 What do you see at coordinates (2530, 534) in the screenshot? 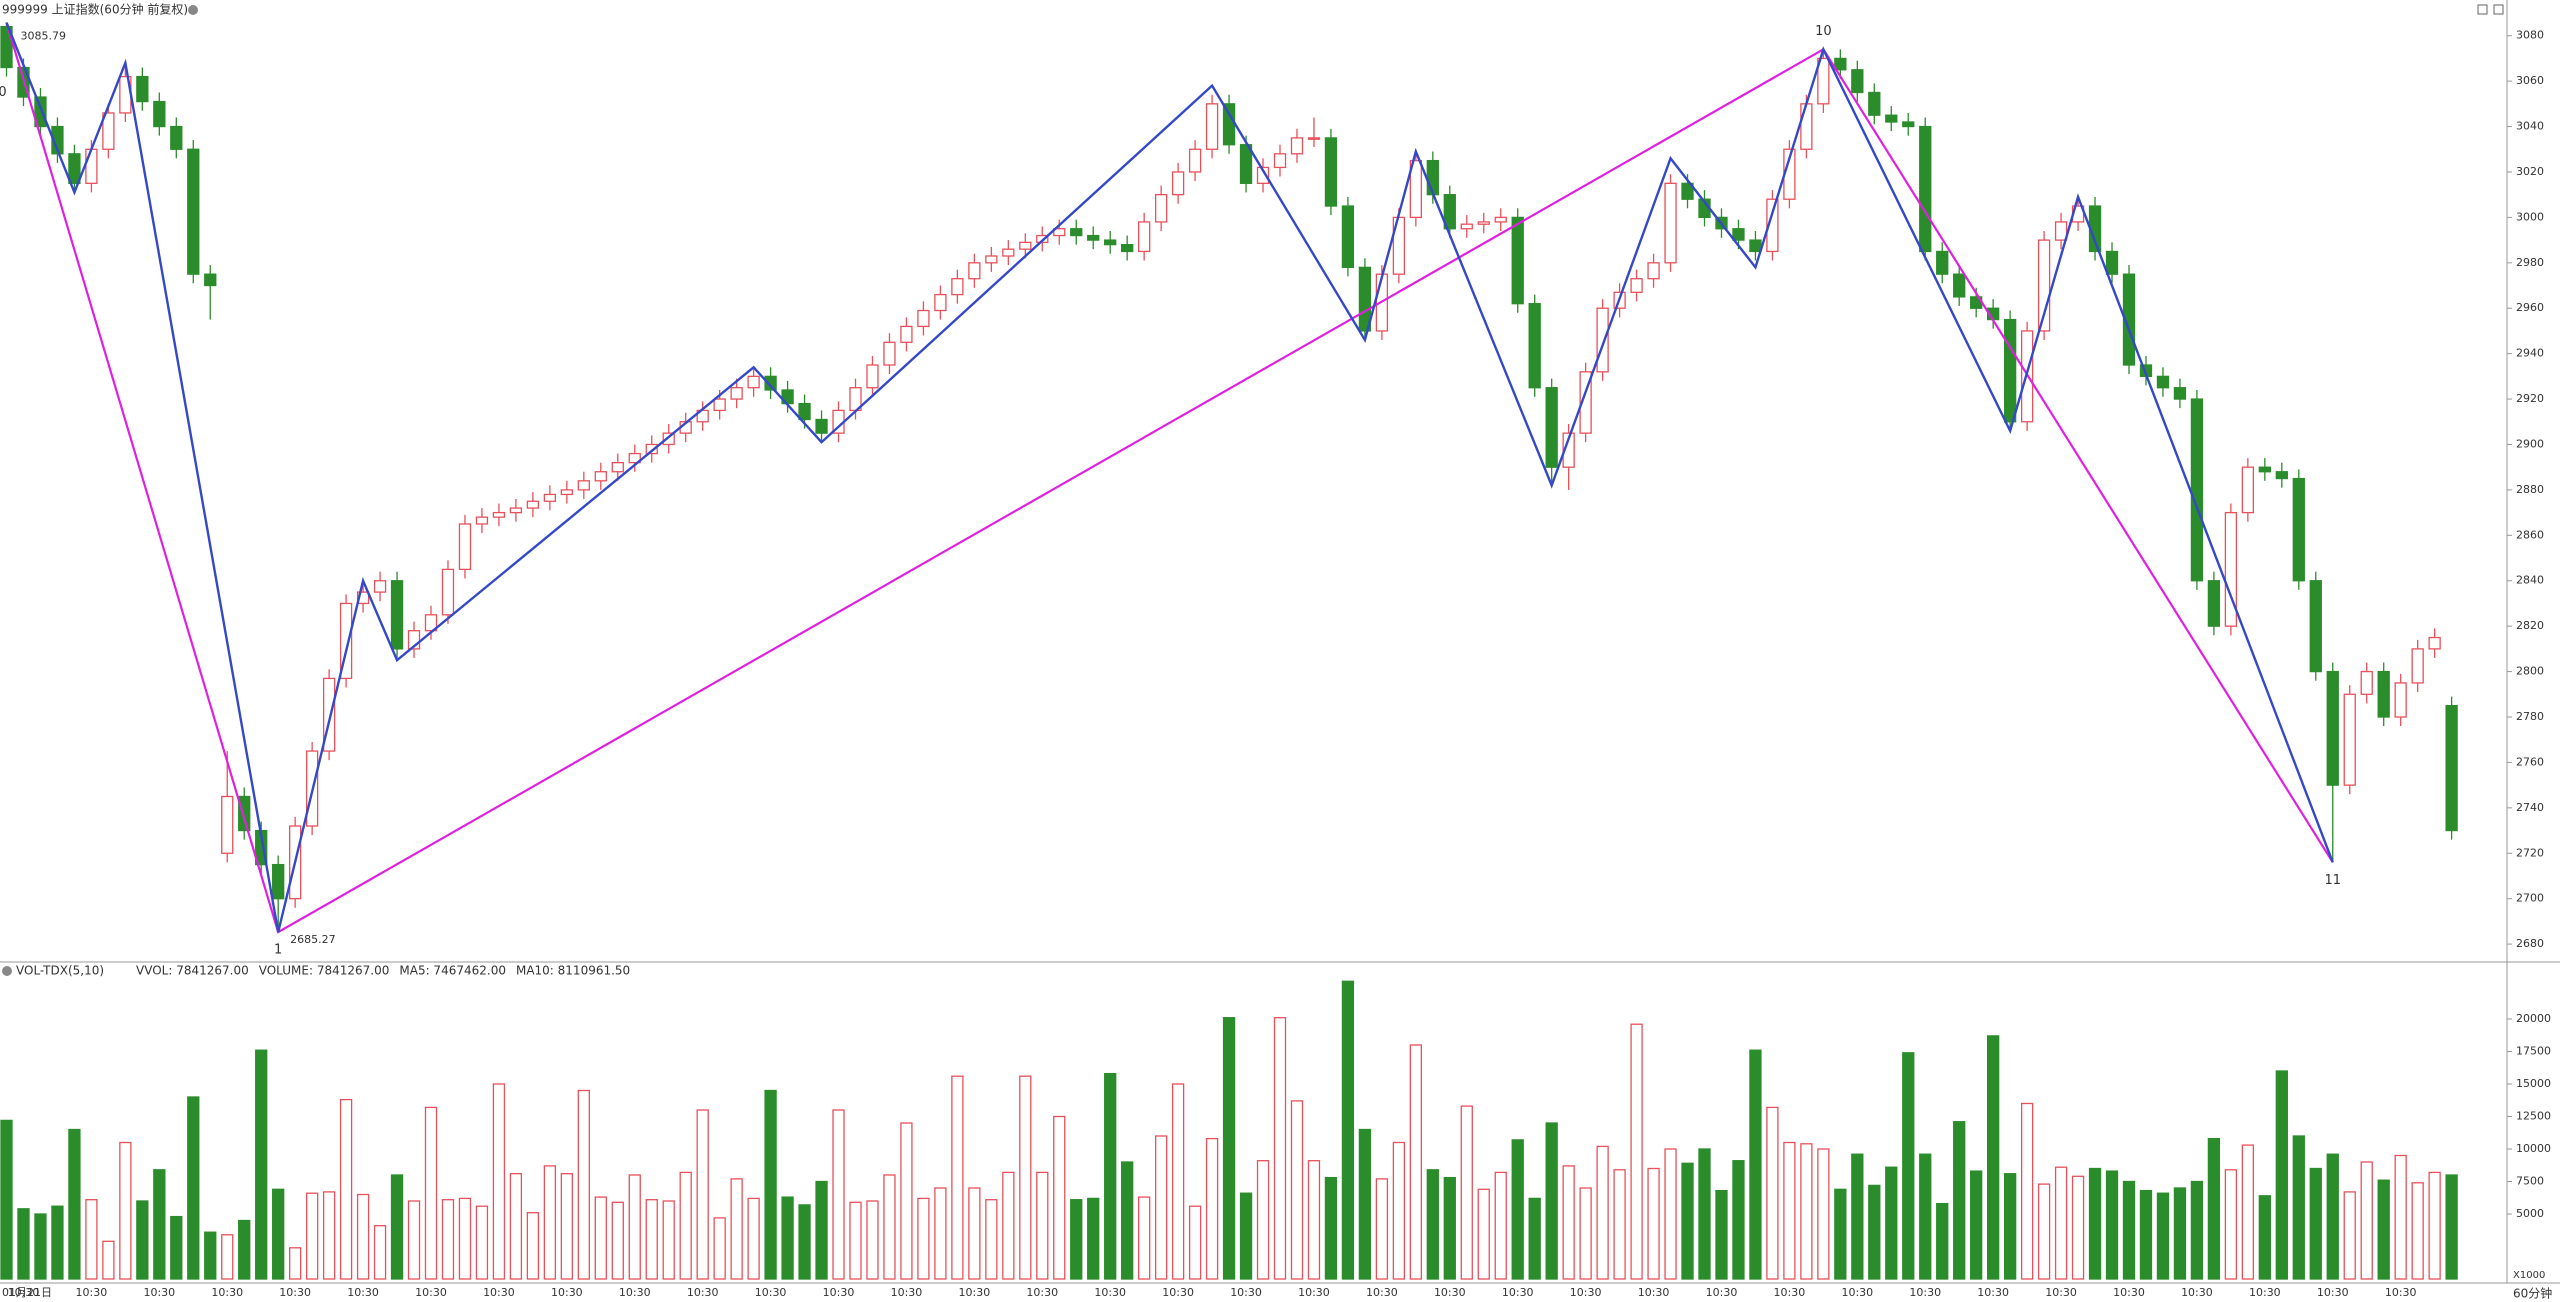
I see `y-tick-label: 2860` at bounding box center [2530, 534].